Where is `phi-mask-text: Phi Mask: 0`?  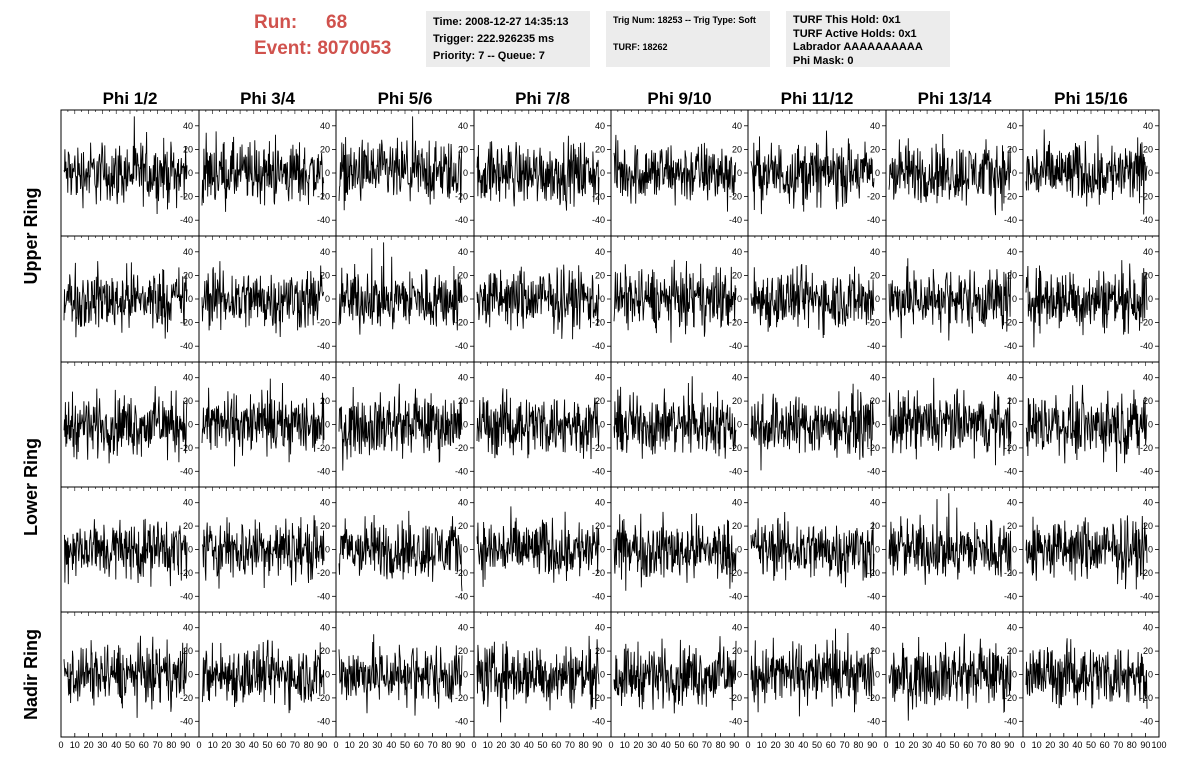
phi-mask-text: Phi Mask: 0 is located at coordinates (823, 60).